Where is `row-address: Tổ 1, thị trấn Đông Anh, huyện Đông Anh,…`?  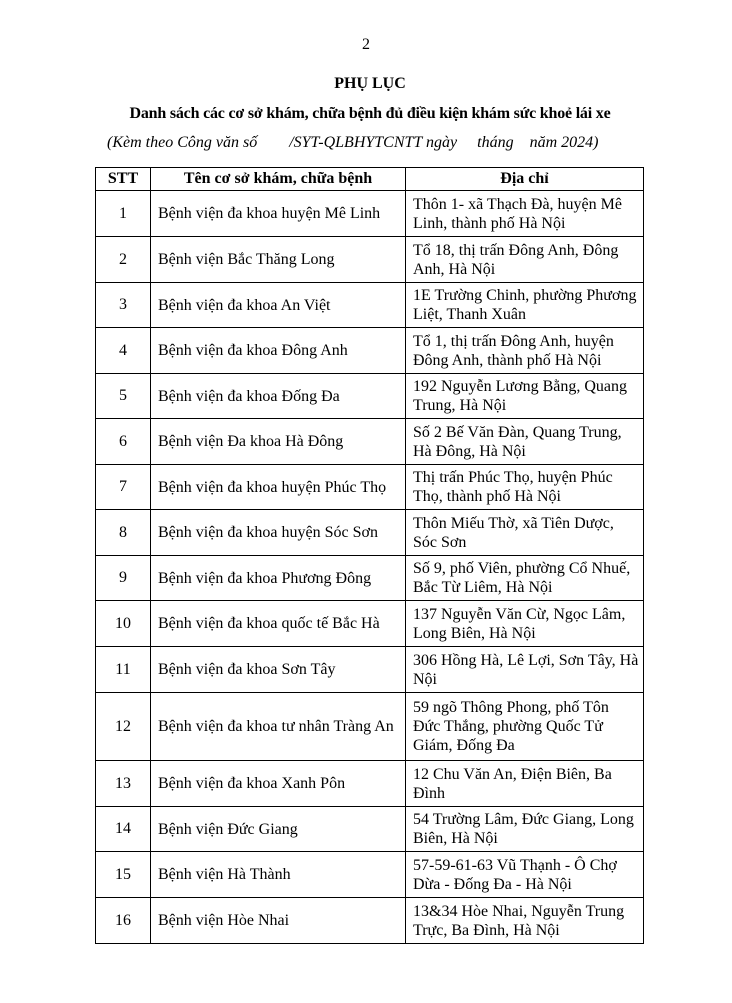
row-address: Tổ 1, thị trấn Đông Anh, huyện Đông Anh,… is located at coordinates (524, 350).